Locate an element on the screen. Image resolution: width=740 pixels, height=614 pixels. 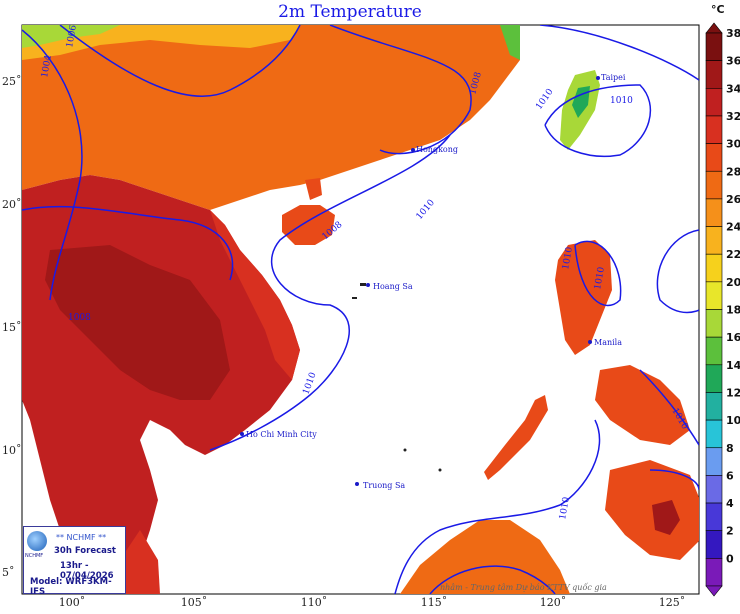
land-mindanao is located at coordinates (652, 510).